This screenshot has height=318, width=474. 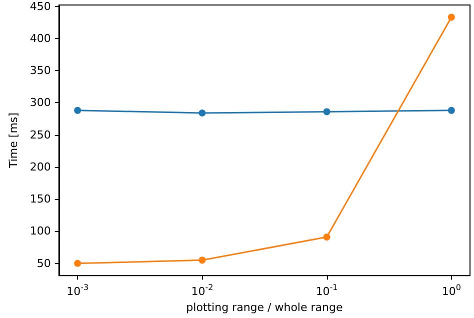 What do you see at coordinates (40, 103) in the screenshot?
I see `y-tick-label: 300` at bounding box center [40, 103].